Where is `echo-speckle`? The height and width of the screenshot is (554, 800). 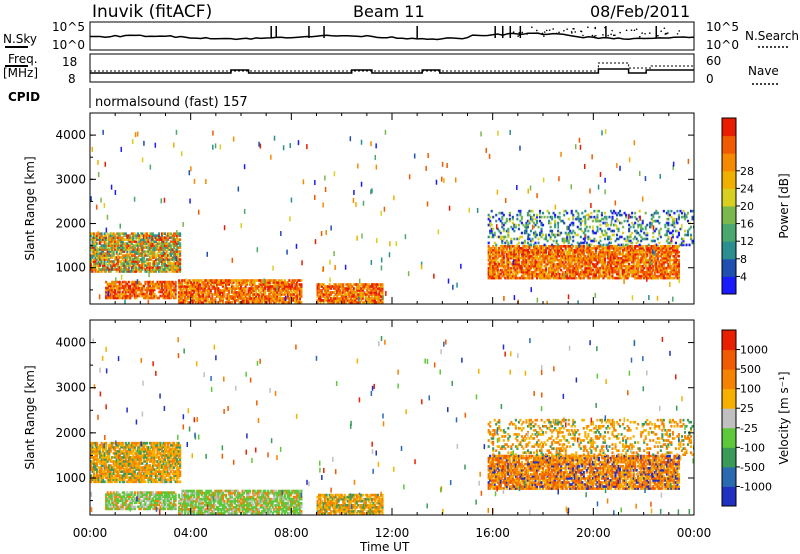 echo-speckle is located at coordinates (461, 266).